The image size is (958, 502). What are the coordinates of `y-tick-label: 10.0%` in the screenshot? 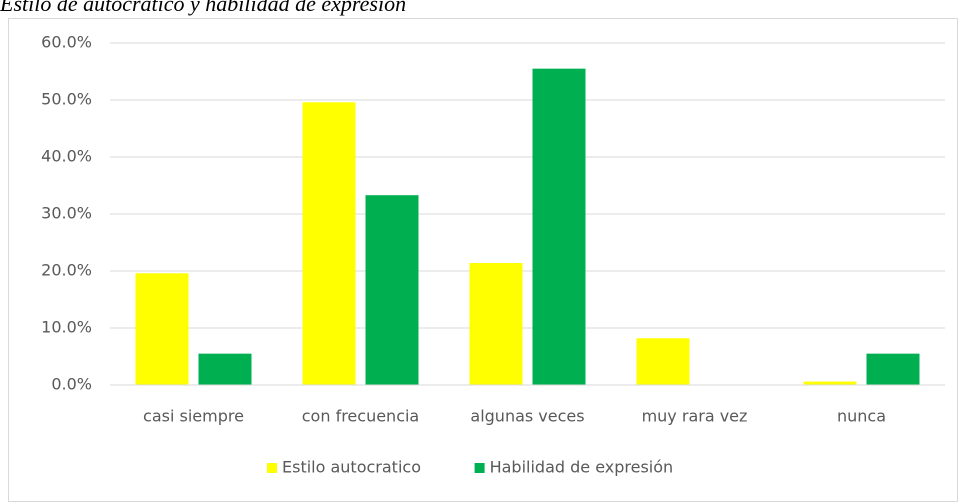 It's located at (66, 327).